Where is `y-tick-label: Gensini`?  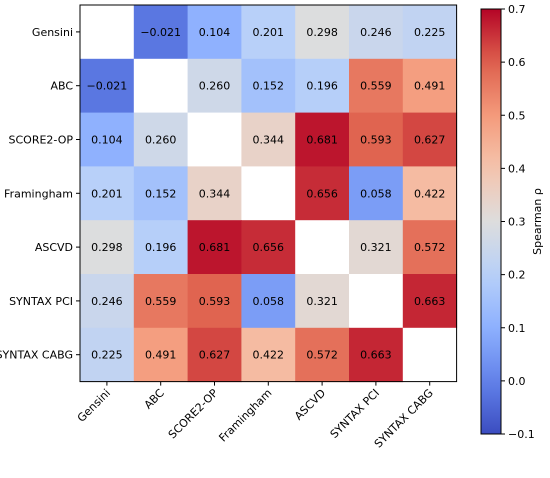
y-tick-label: Gensini is located at coordinates (52, 32).